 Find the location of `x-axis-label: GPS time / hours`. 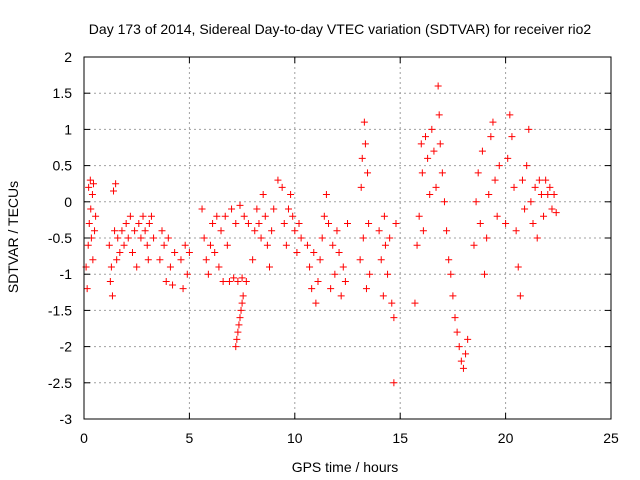

x-axis-label: GPS time / hours is located at coordinates (345, 467).